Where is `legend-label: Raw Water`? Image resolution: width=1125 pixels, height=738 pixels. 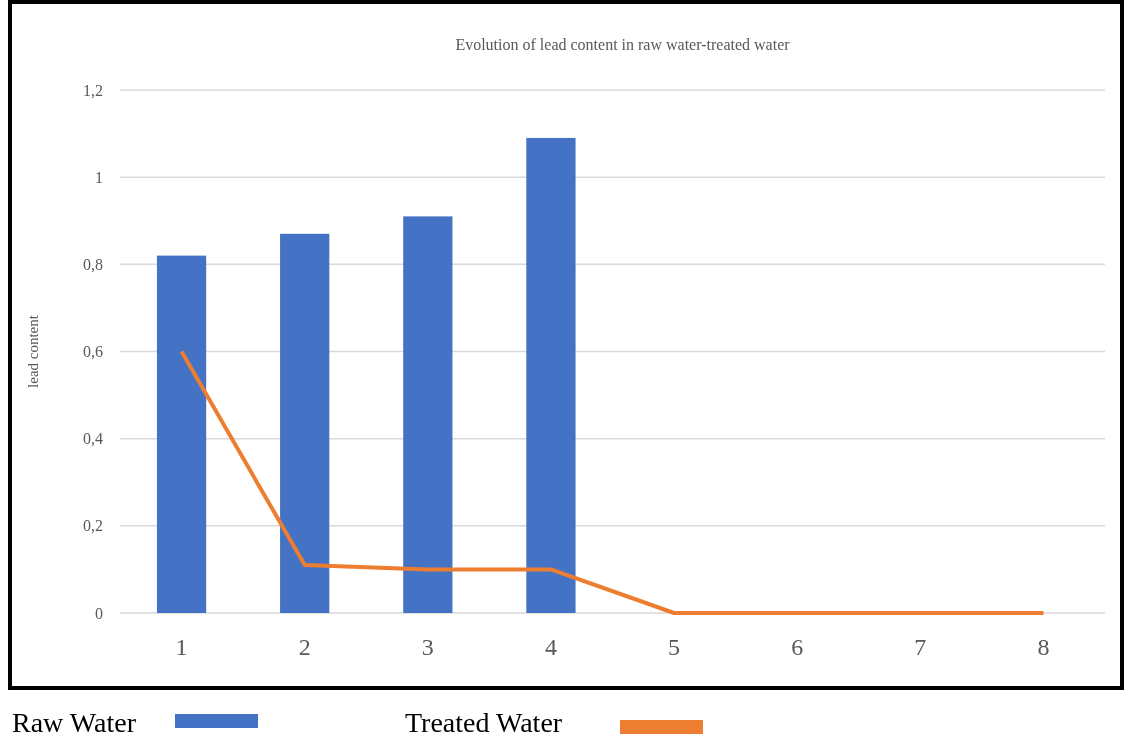 legend-label: Raw Water is located at coordinates (74, 722).